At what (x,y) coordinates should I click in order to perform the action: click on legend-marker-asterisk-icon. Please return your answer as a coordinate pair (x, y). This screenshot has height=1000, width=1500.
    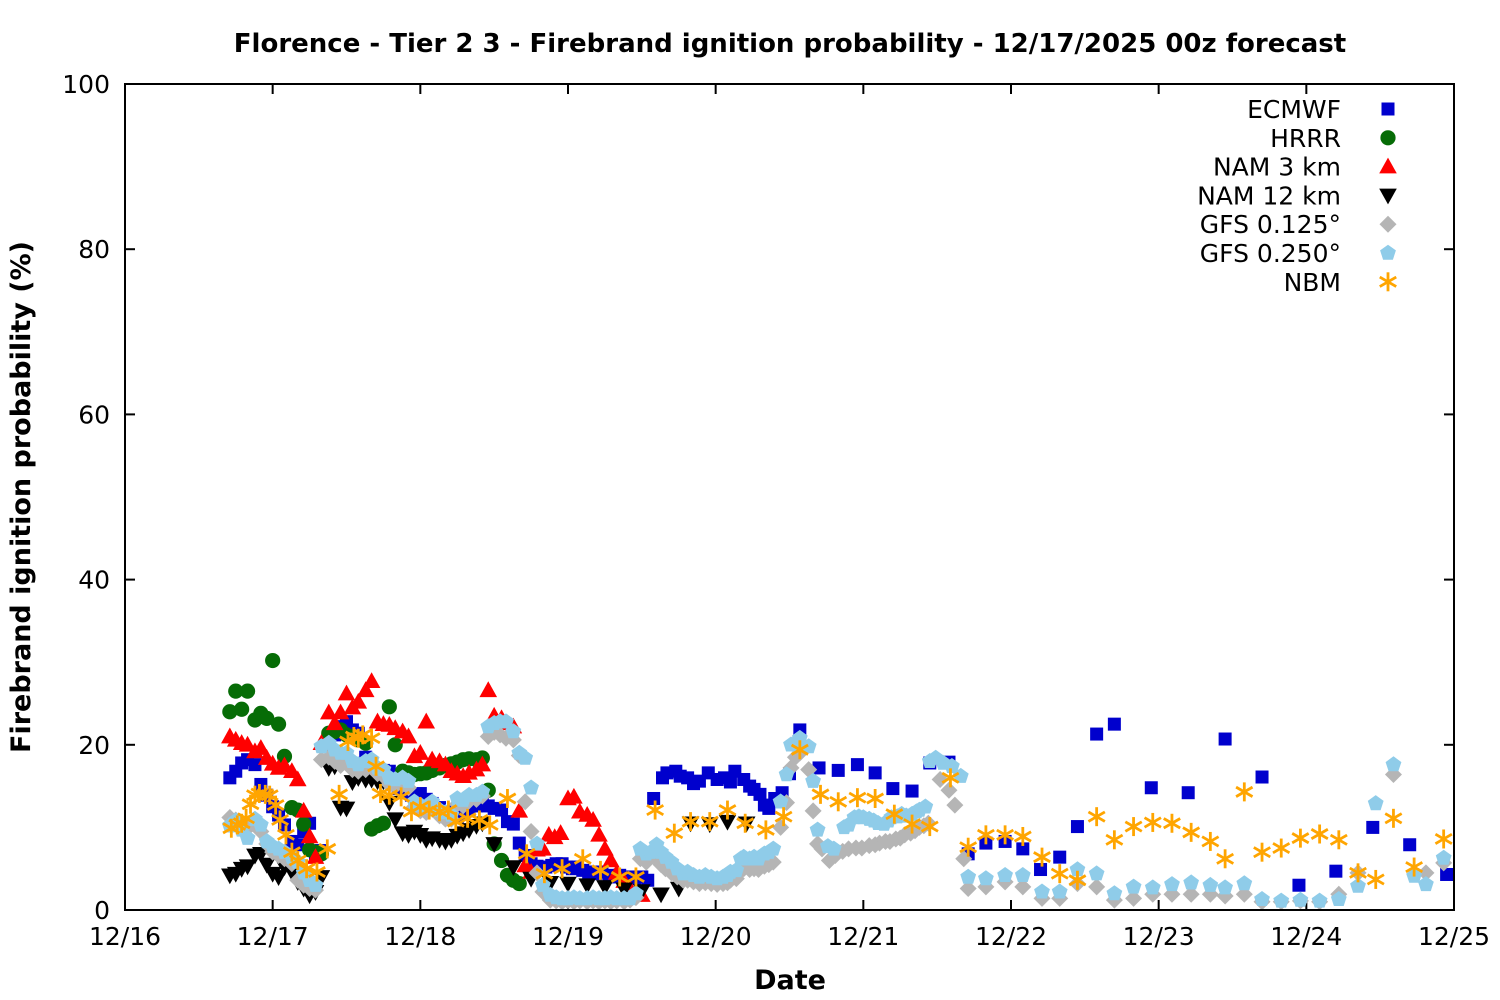
    Looking at the image, I should click on (1388, 282).